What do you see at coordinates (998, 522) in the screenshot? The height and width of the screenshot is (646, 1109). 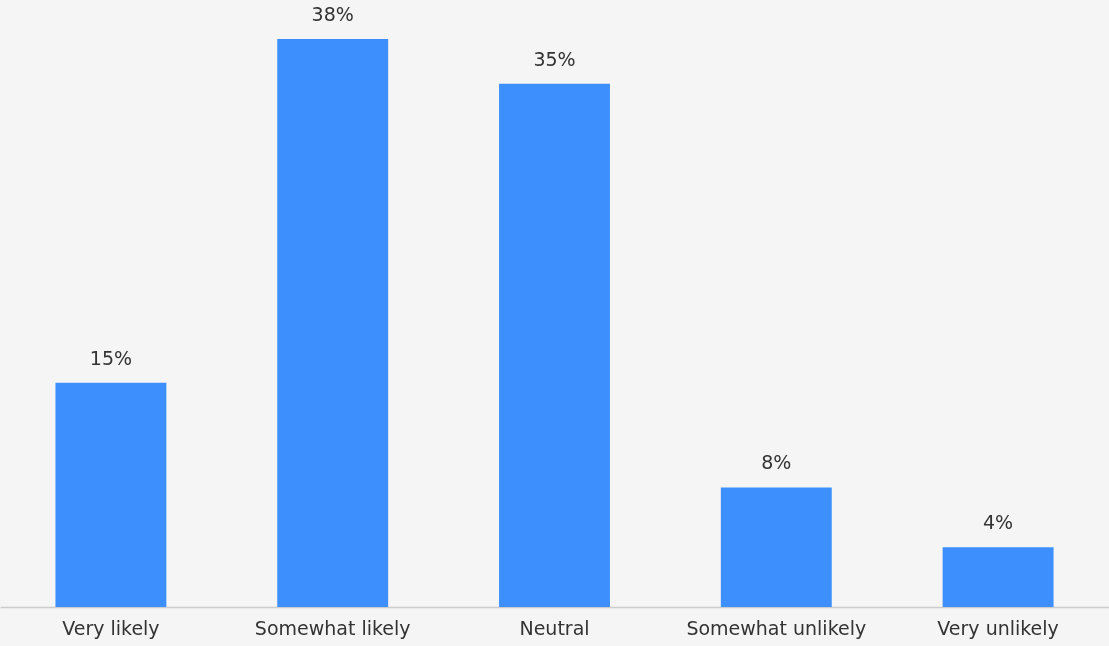 I see `data-label: 4%` at bounding box center [998, 522].